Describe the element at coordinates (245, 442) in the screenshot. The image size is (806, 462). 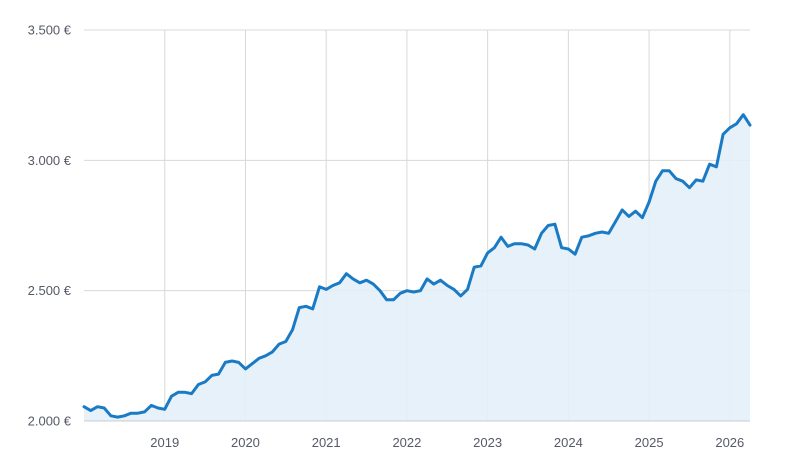
I see `x-tick-label: 2020` at that location.